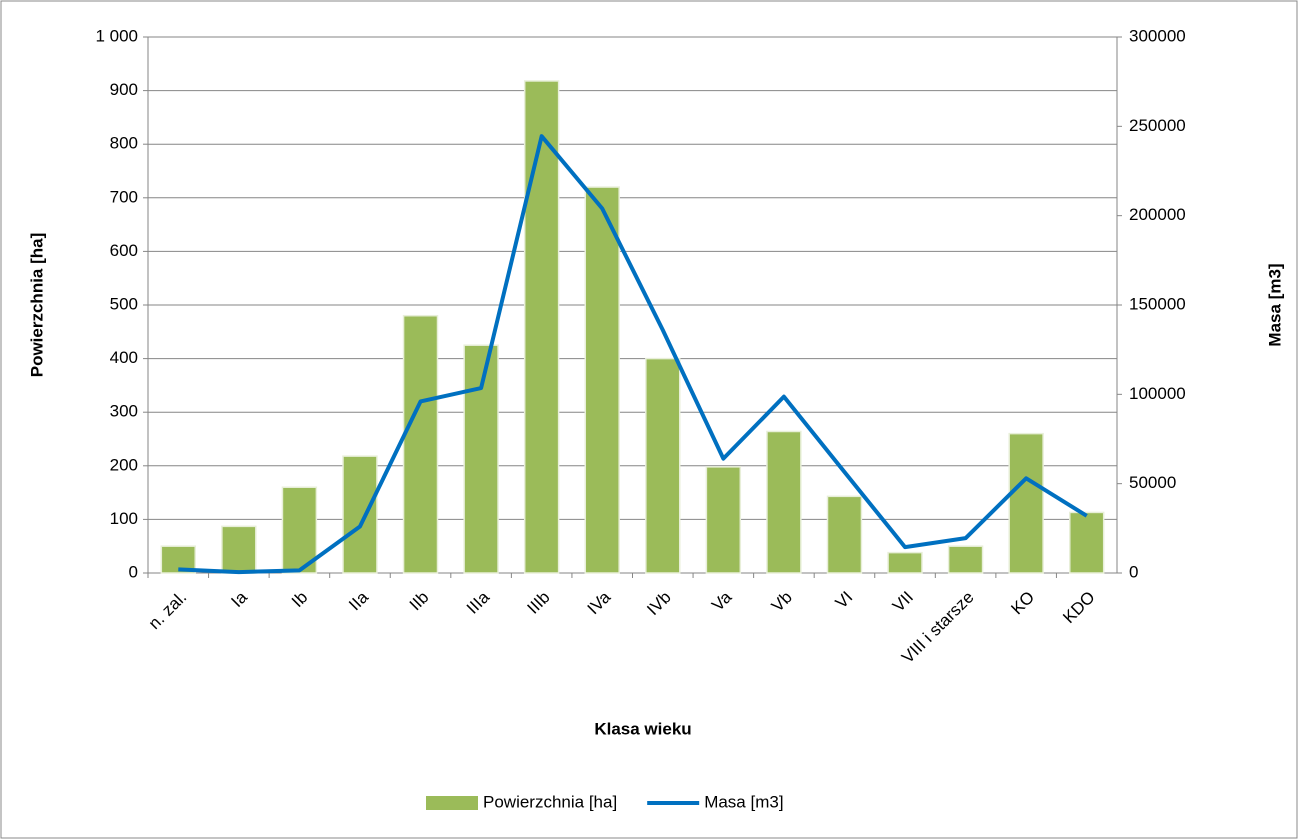  What do you see at coordinates (124, 143) in the screenshot?
I see `y-tick-label: 800` at bounding box center [124, 143].